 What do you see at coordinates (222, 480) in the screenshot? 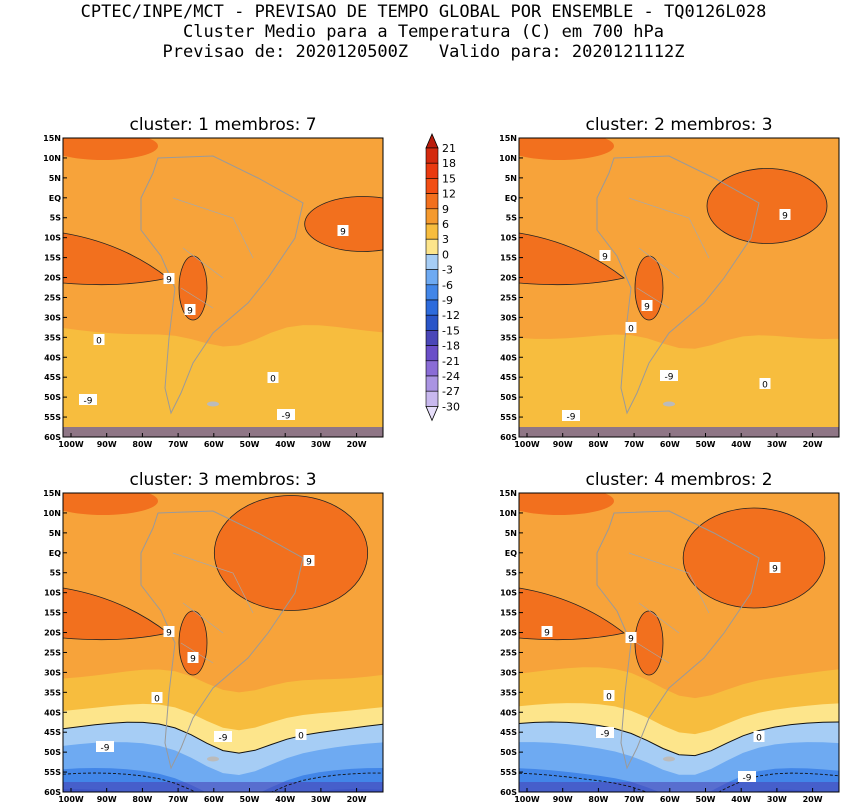
I see `panel-title: cluster: 3 membros: 3` at bounding box center [222, 480].